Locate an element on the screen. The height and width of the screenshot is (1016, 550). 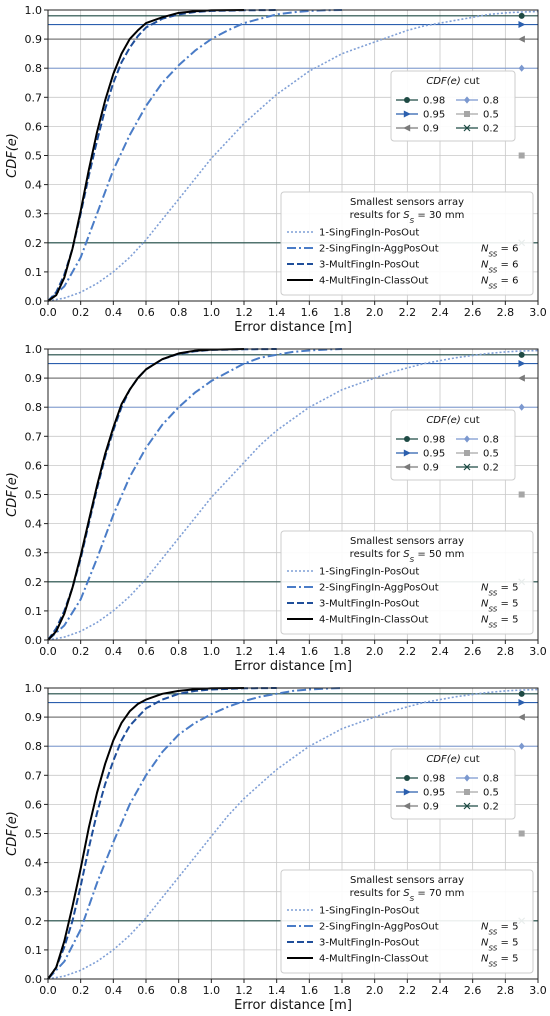
x-tick-label: 1.4 is located at coordinates (277, 651).